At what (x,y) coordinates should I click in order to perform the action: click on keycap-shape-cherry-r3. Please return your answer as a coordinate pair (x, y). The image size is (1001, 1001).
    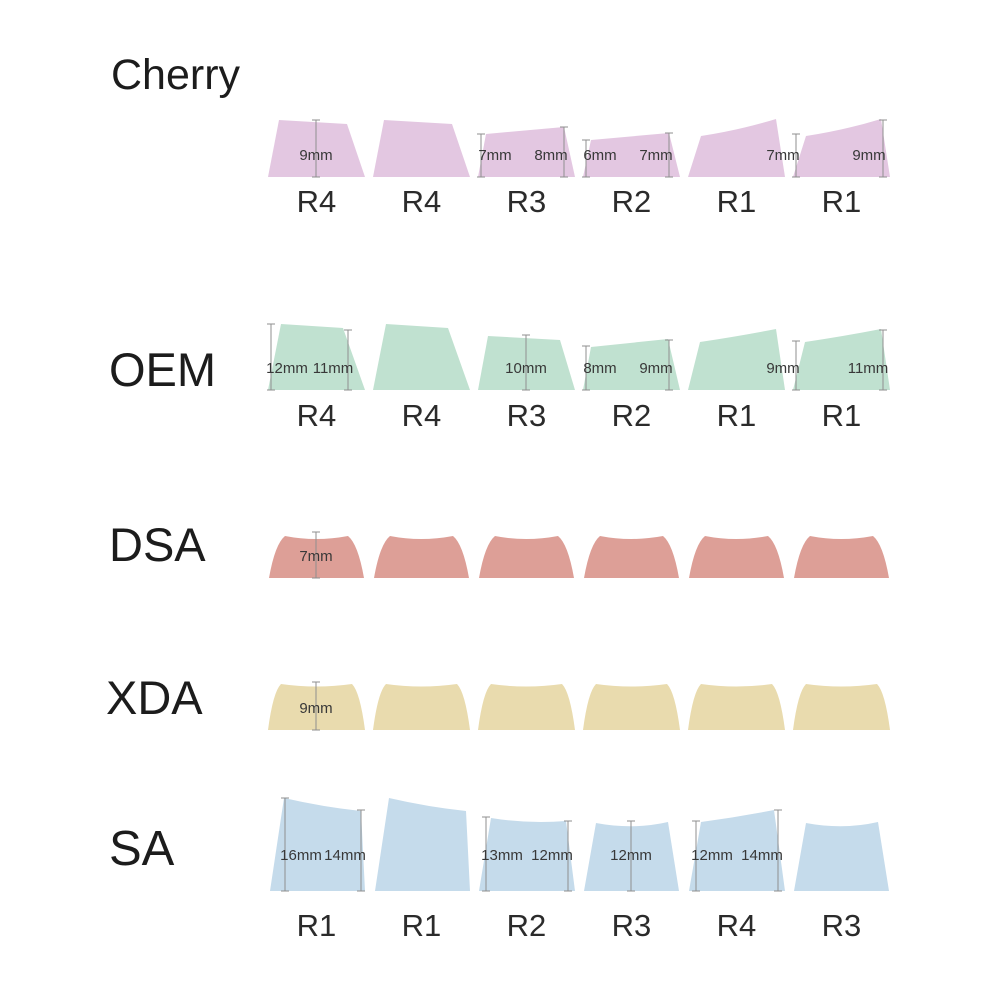
    Looking at the image, I should click on (526, 152).